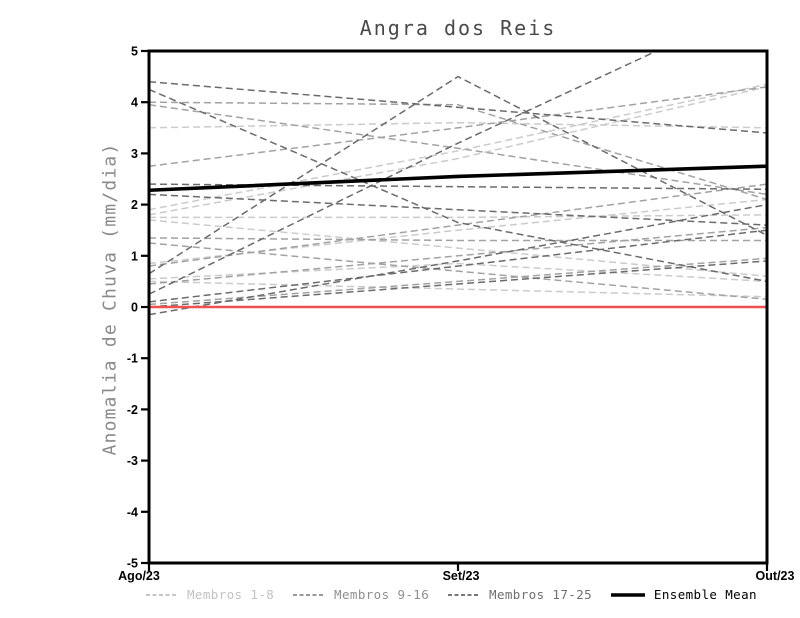 The height and width of the screenshot is (618, 800). Describe the element at coordinates (134, 103) in the screenshot. I see `y-tick-label: 4` at that location.